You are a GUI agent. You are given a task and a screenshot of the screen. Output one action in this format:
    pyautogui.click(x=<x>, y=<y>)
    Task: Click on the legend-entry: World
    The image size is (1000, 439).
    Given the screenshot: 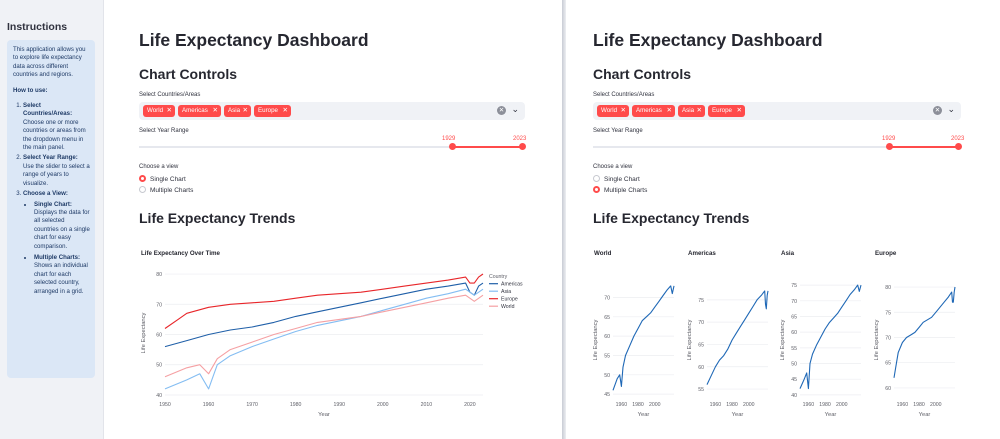 What is the action you would take?
    pyautogui.click(x=508, y=307)
    